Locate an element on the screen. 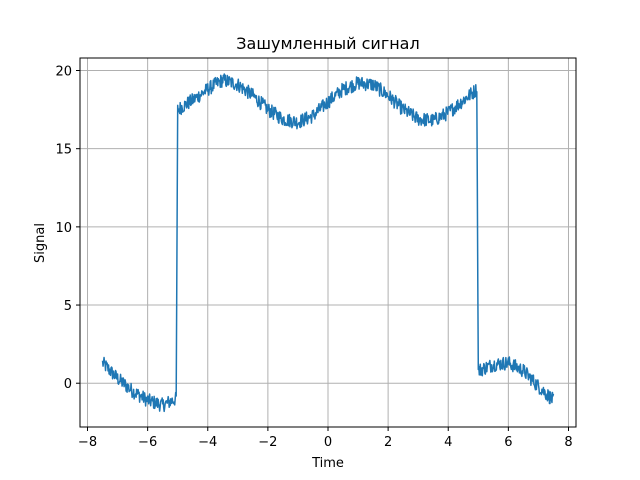 The image size is (640, 480). y-tick-label: 10 is located at coordinates (63, 228).